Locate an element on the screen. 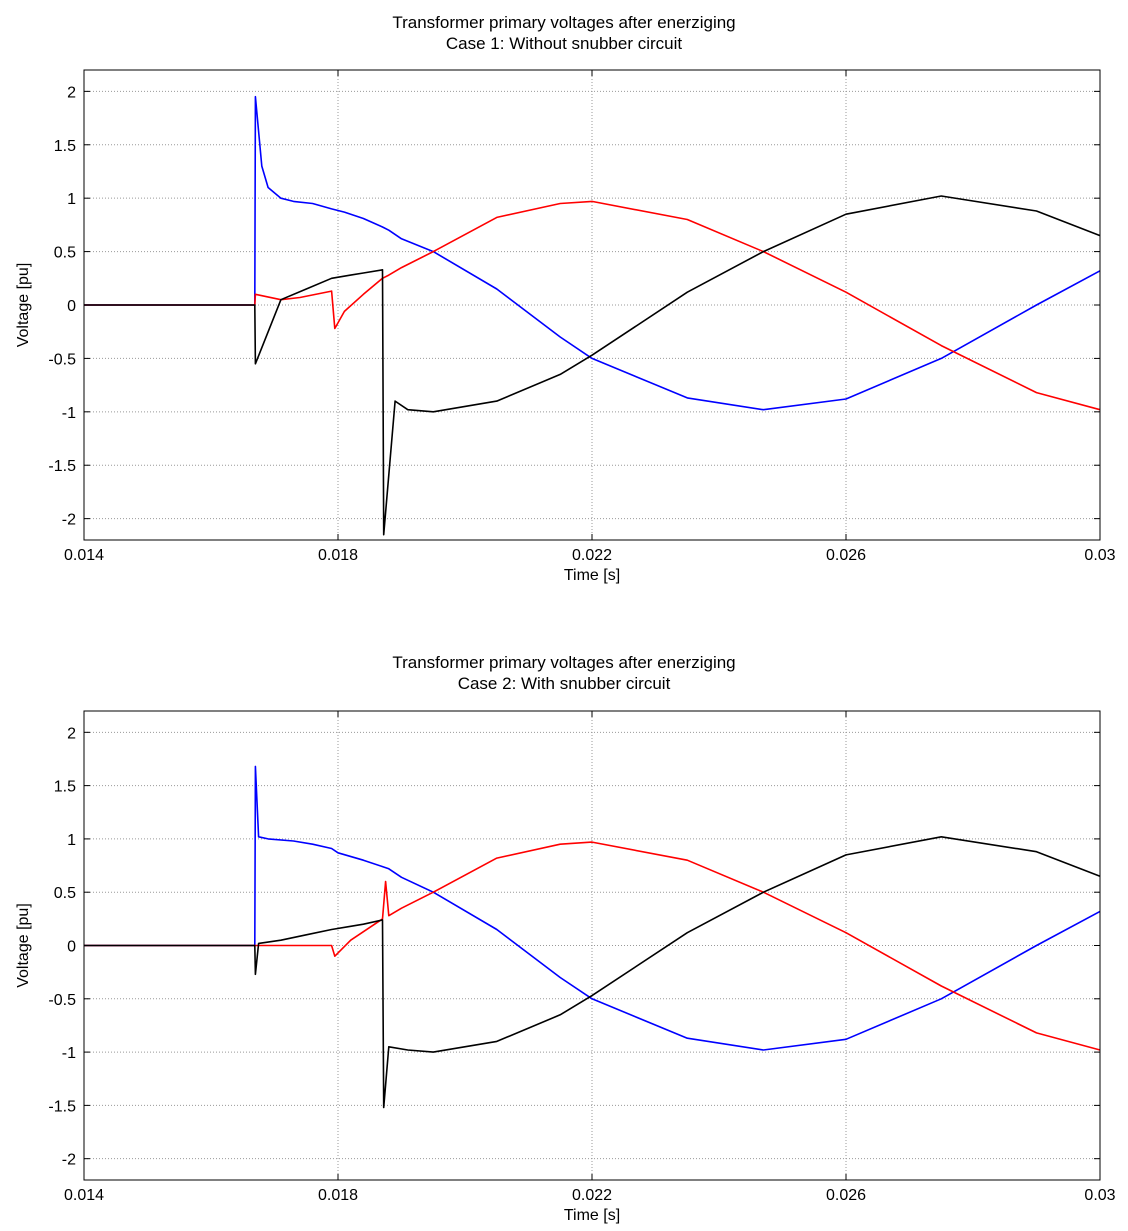 This screenshot has height=1231, width=1128. chart-1-subtitle: Case 1: Without snubber circuit is located at coordinates (564, 43).